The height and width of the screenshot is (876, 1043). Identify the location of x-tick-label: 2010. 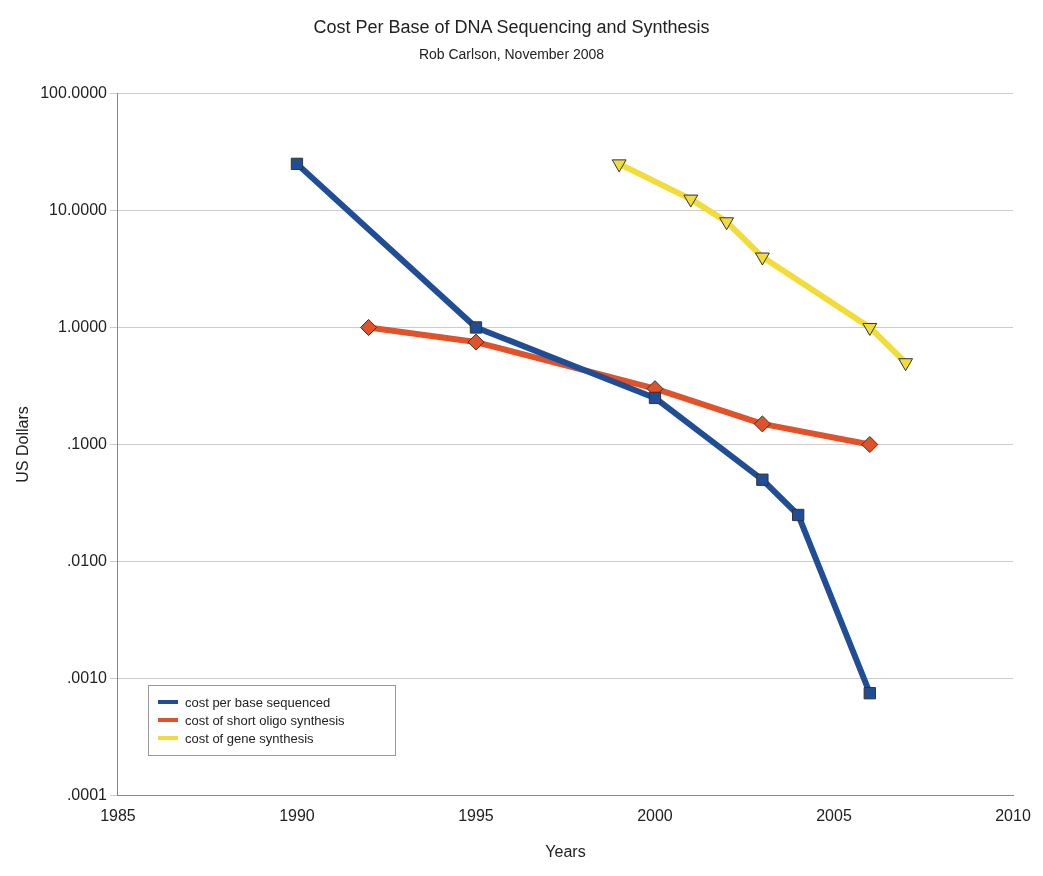
(1013, 815).